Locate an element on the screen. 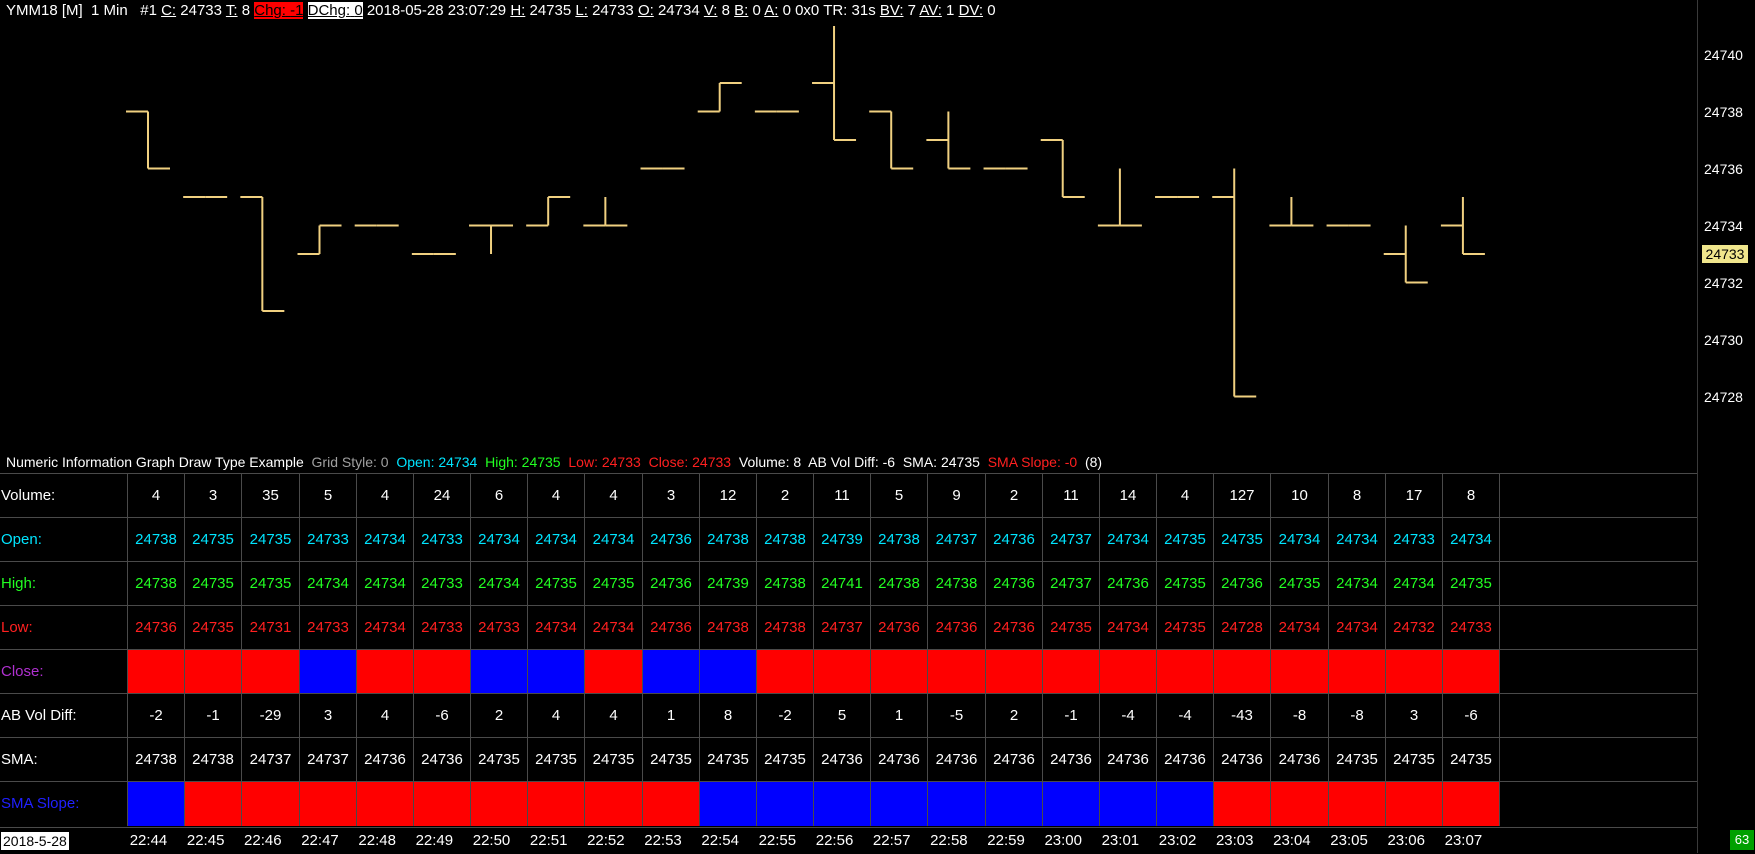  grid-cell: 17 is located at coordinates (1413, 496).